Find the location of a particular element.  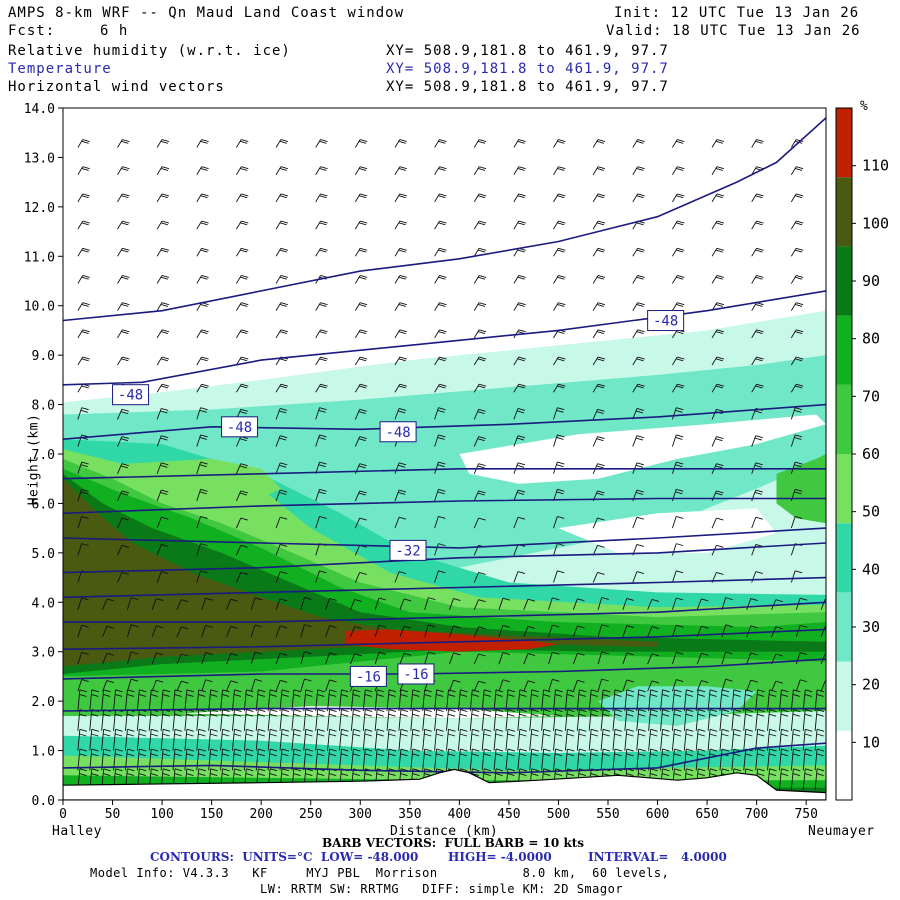

terrain-surface is located at coordinates (444, 784).